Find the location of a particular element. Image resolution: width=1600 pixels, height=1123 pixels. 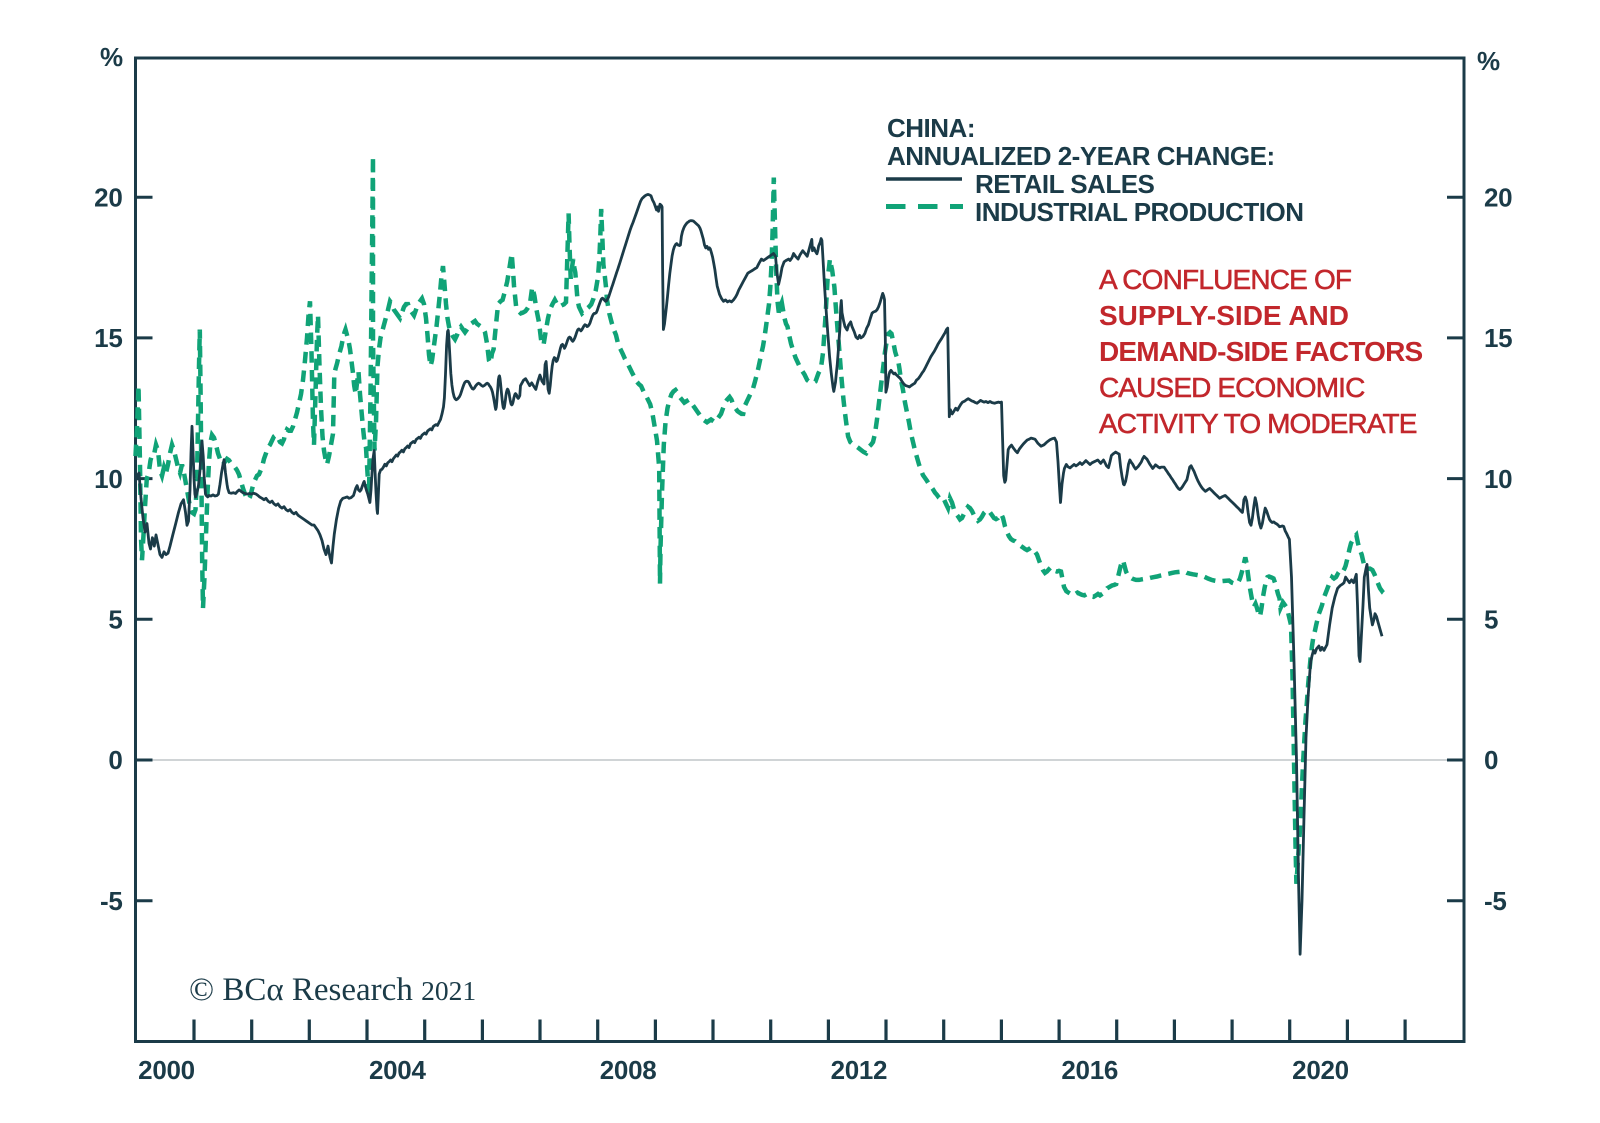

svg-text: INDUSTRIAL PRODUCTION is located at coordinates (1139, 212).